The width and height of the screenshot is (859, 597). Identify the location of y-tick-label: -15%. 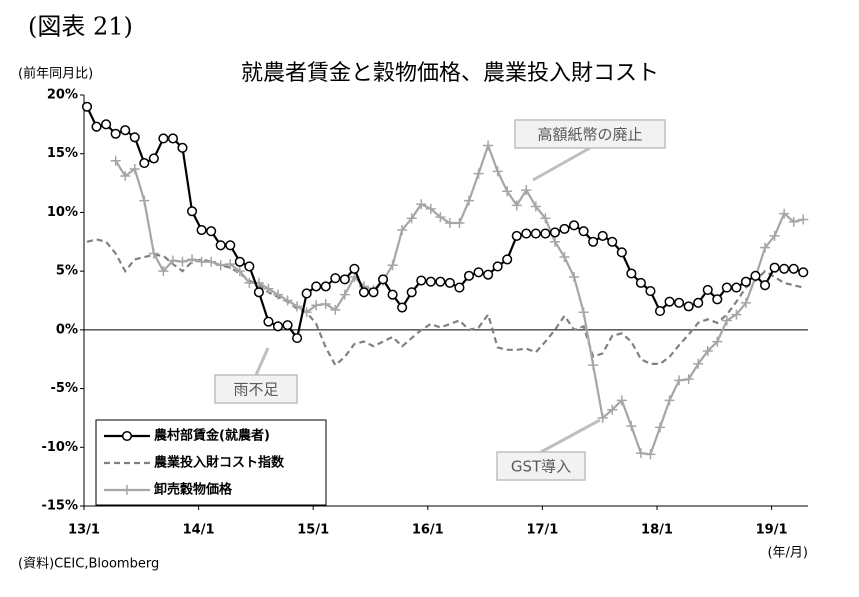
(59, 506).